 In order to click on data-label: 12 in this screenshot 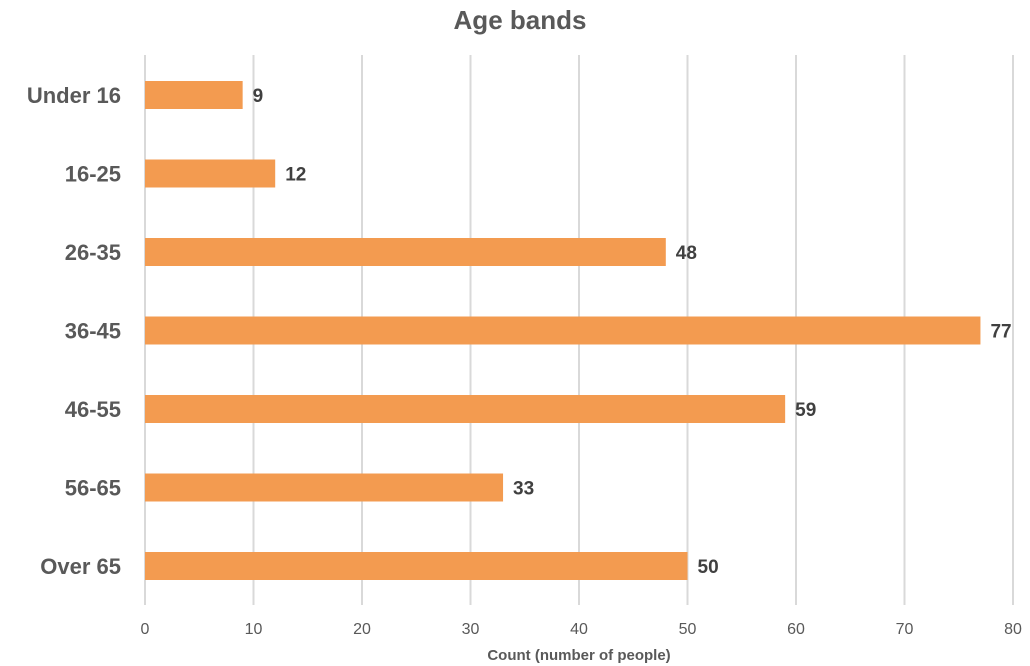, I will do `click(295, 175)`.